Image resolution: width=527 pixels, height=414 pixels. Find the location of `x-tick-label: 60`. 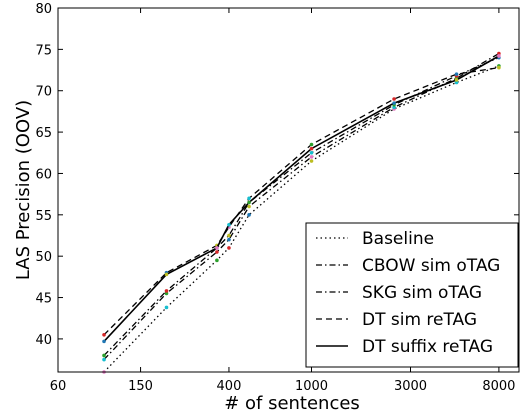

x-tick-label: 60 is located at coordinates (58, 386).